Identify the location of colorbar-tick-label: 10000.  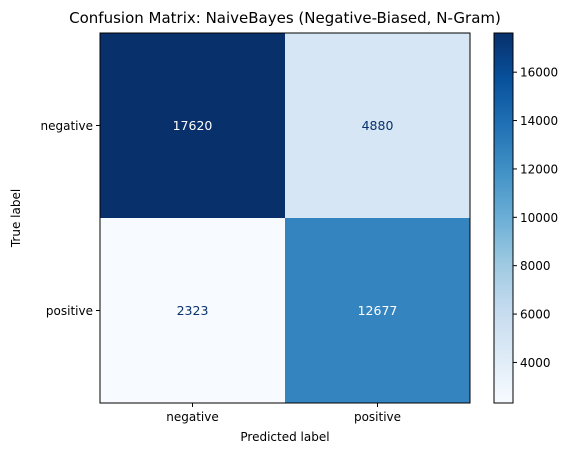
(539, 218).